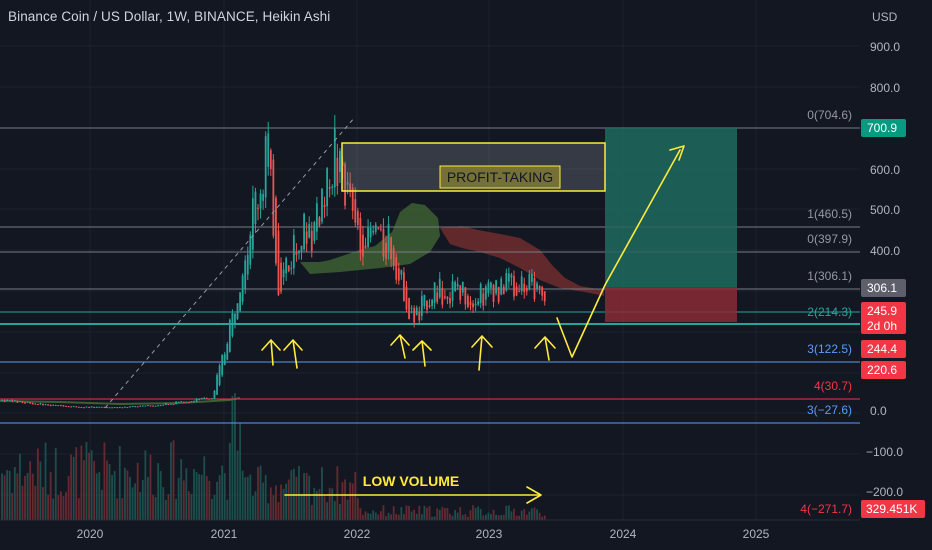 The width and height of the screenshot is (932, 550). I want to click on price-badge-entry: 306.1, so click(883, 288).